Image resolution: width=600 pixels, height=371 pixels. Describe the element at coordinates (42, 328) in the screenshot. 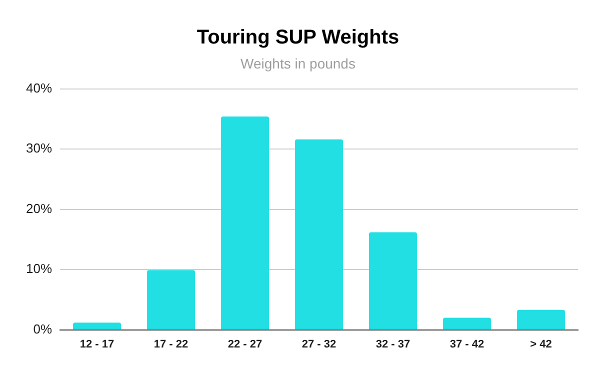

I see `y-tick-label: 0%` at that location.